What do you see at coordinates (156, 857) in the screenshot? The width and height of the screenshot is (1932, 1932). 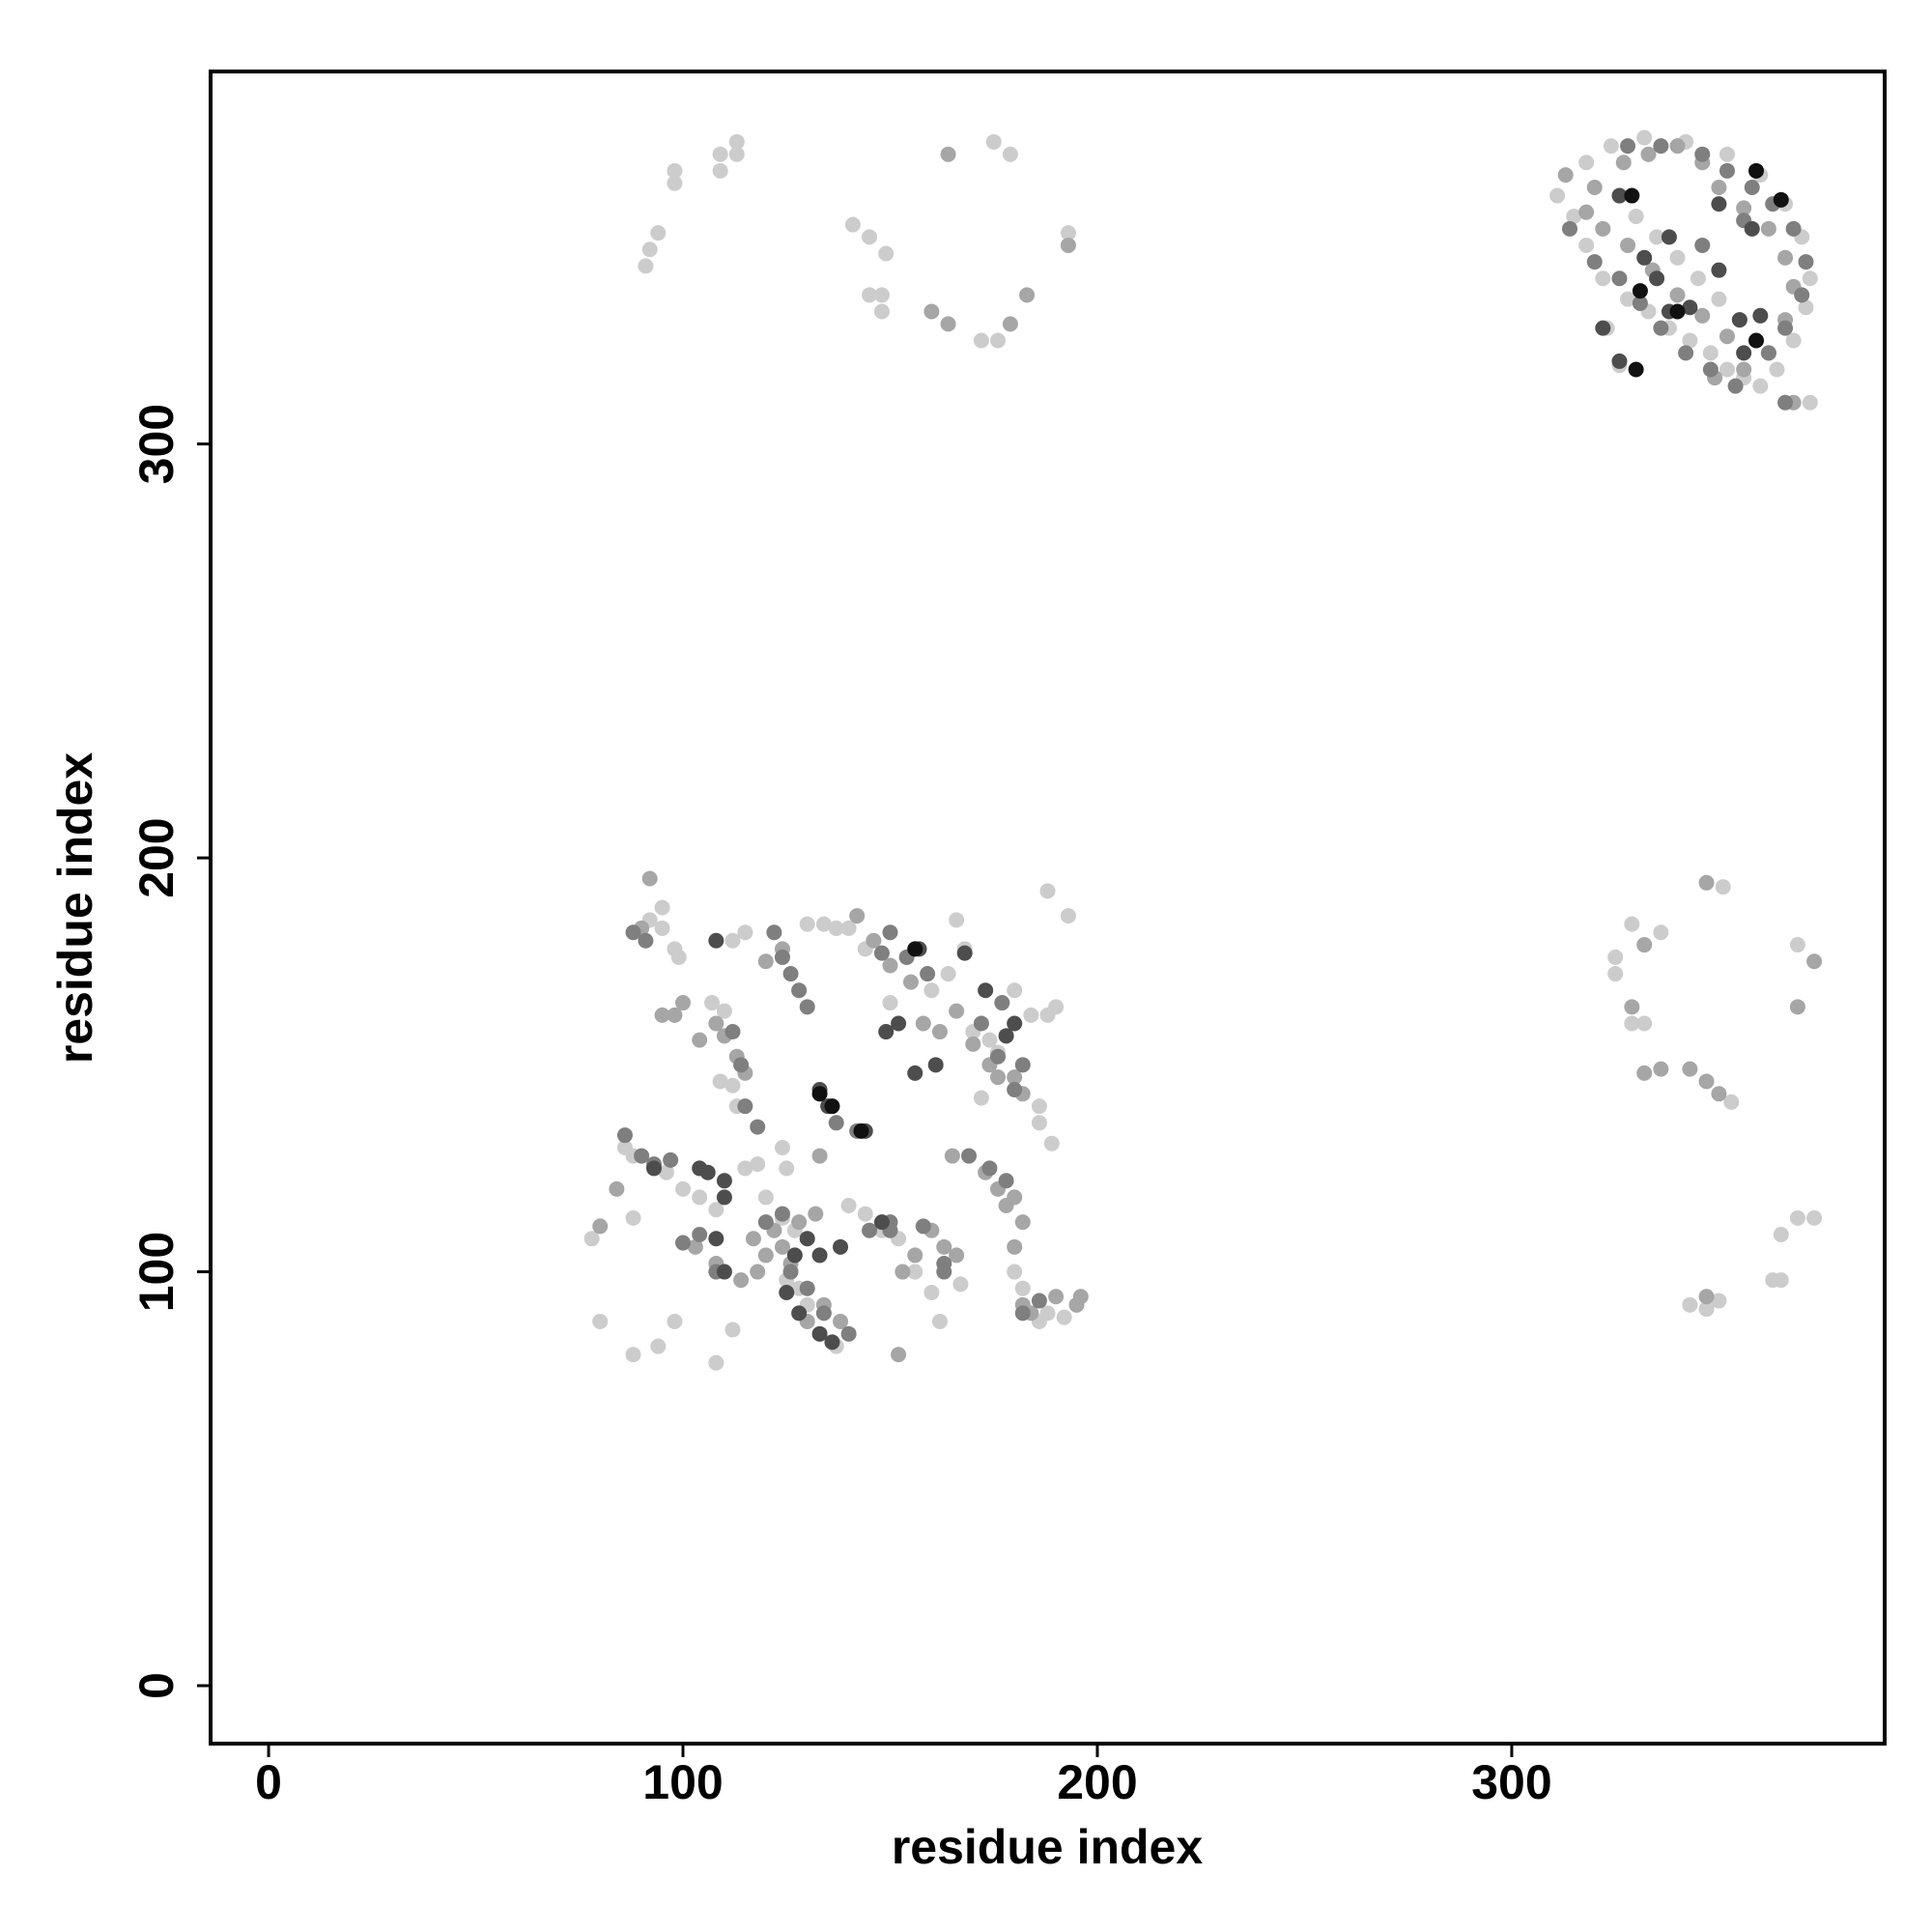 I see `y-tick-label: 200` at bounding box center [156, 857].